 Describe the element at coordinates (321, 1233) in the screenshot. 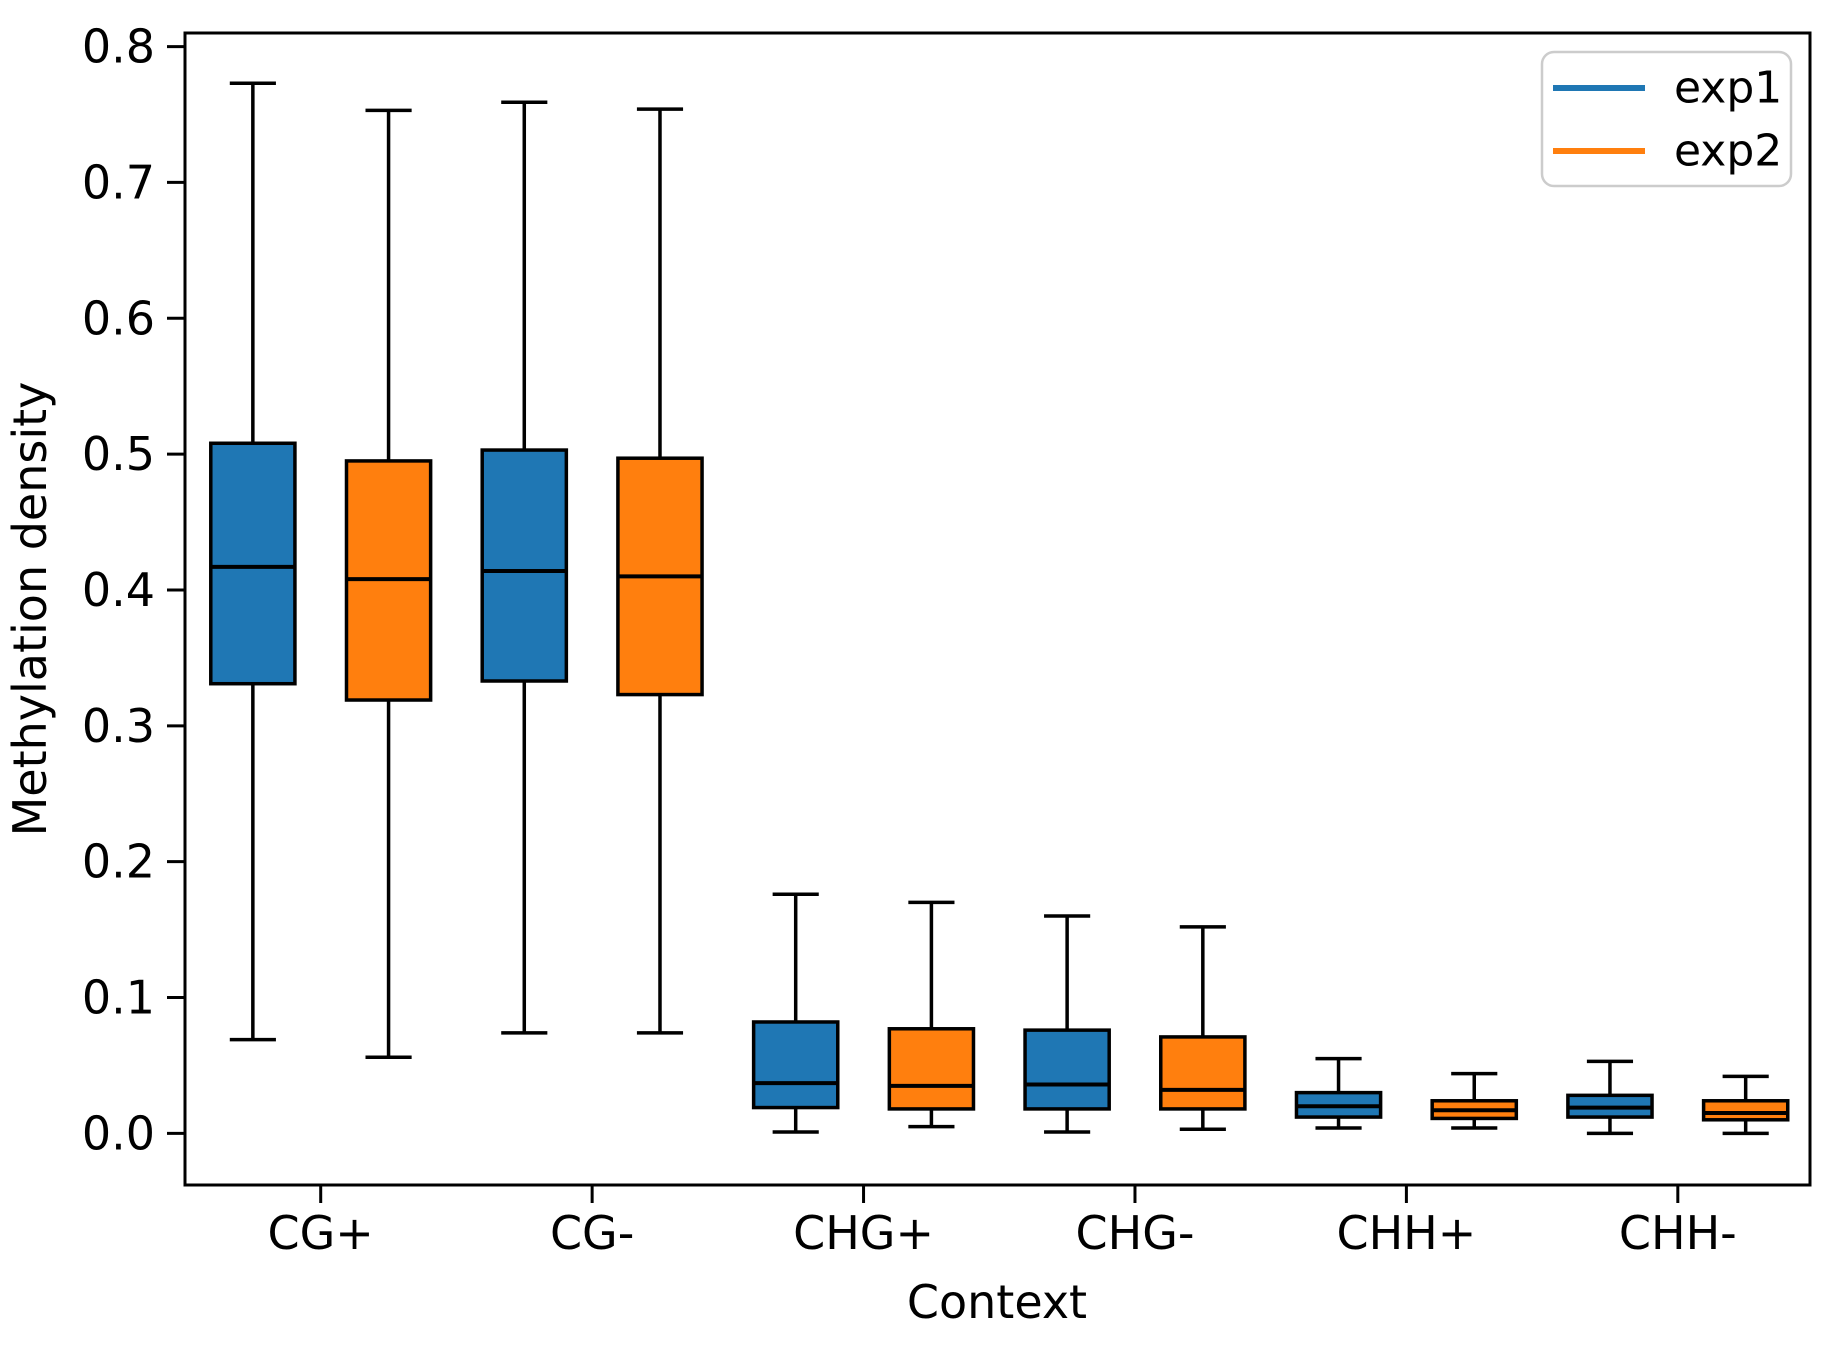

I see `x-tick-label: CG+` at that location.